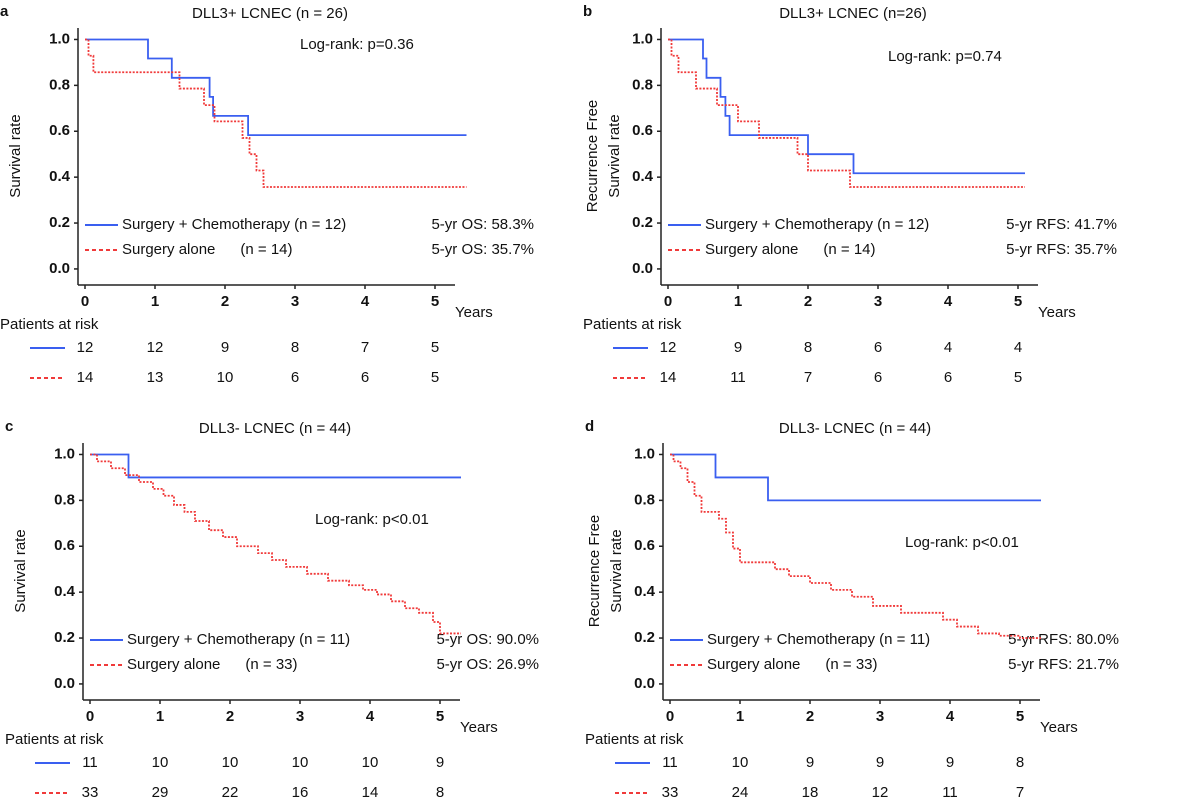 The width and height of the screenshot is (1182, 802). Describe the element at coordinates (230, 792) in the screenshot. I see `risk-count: 22` at that location.